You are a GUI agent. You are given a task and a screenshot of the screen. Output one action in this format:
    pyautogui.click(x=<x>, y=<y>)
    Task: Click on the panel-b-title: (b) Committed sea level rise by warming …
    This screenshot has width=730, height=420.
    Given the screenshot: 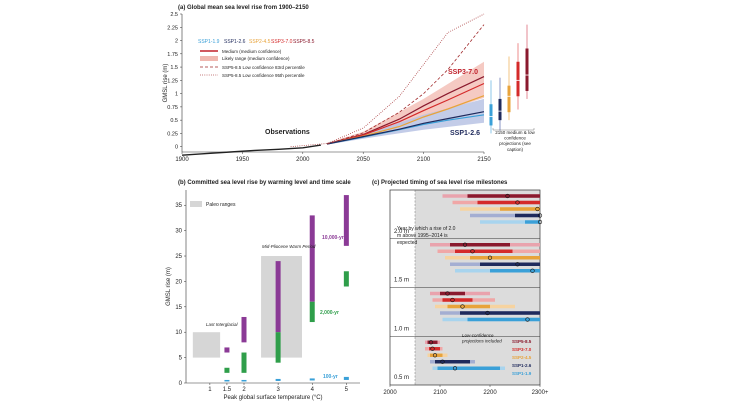 What is the action you would take?
    pyautogui.click(x=264, y=183)
    